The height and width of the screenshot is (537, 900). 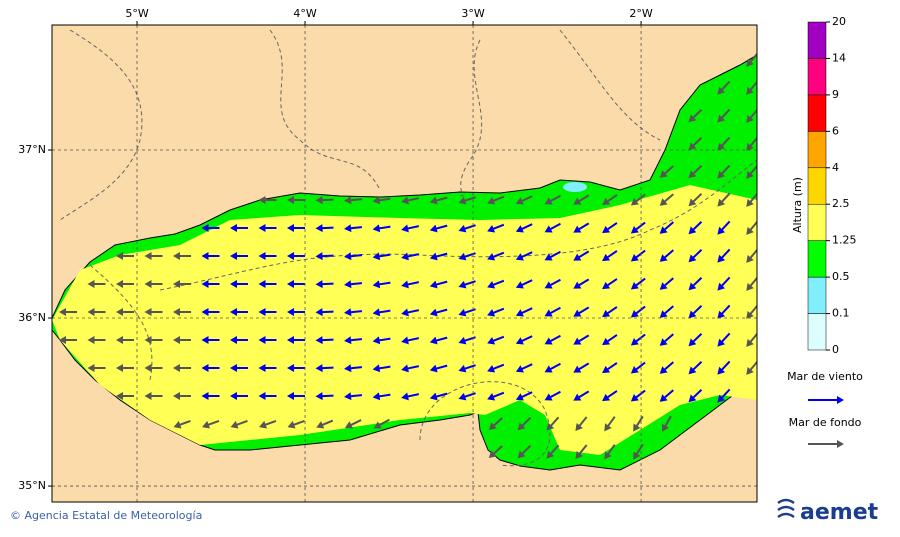 What do you see at coordinates (835, 130) in the screenshot?
I see `colorbar-tick-label: 6` at bounding box center [835, 130].